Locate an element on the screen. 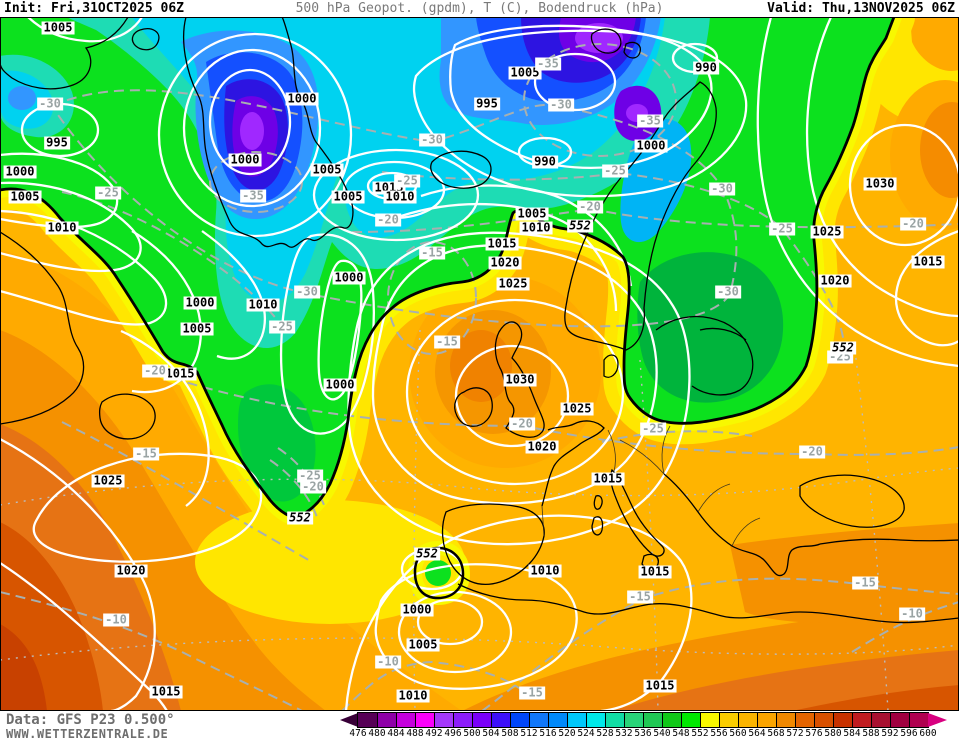  colorbar-tick-label: 516 is located at coordinates (548, 733).